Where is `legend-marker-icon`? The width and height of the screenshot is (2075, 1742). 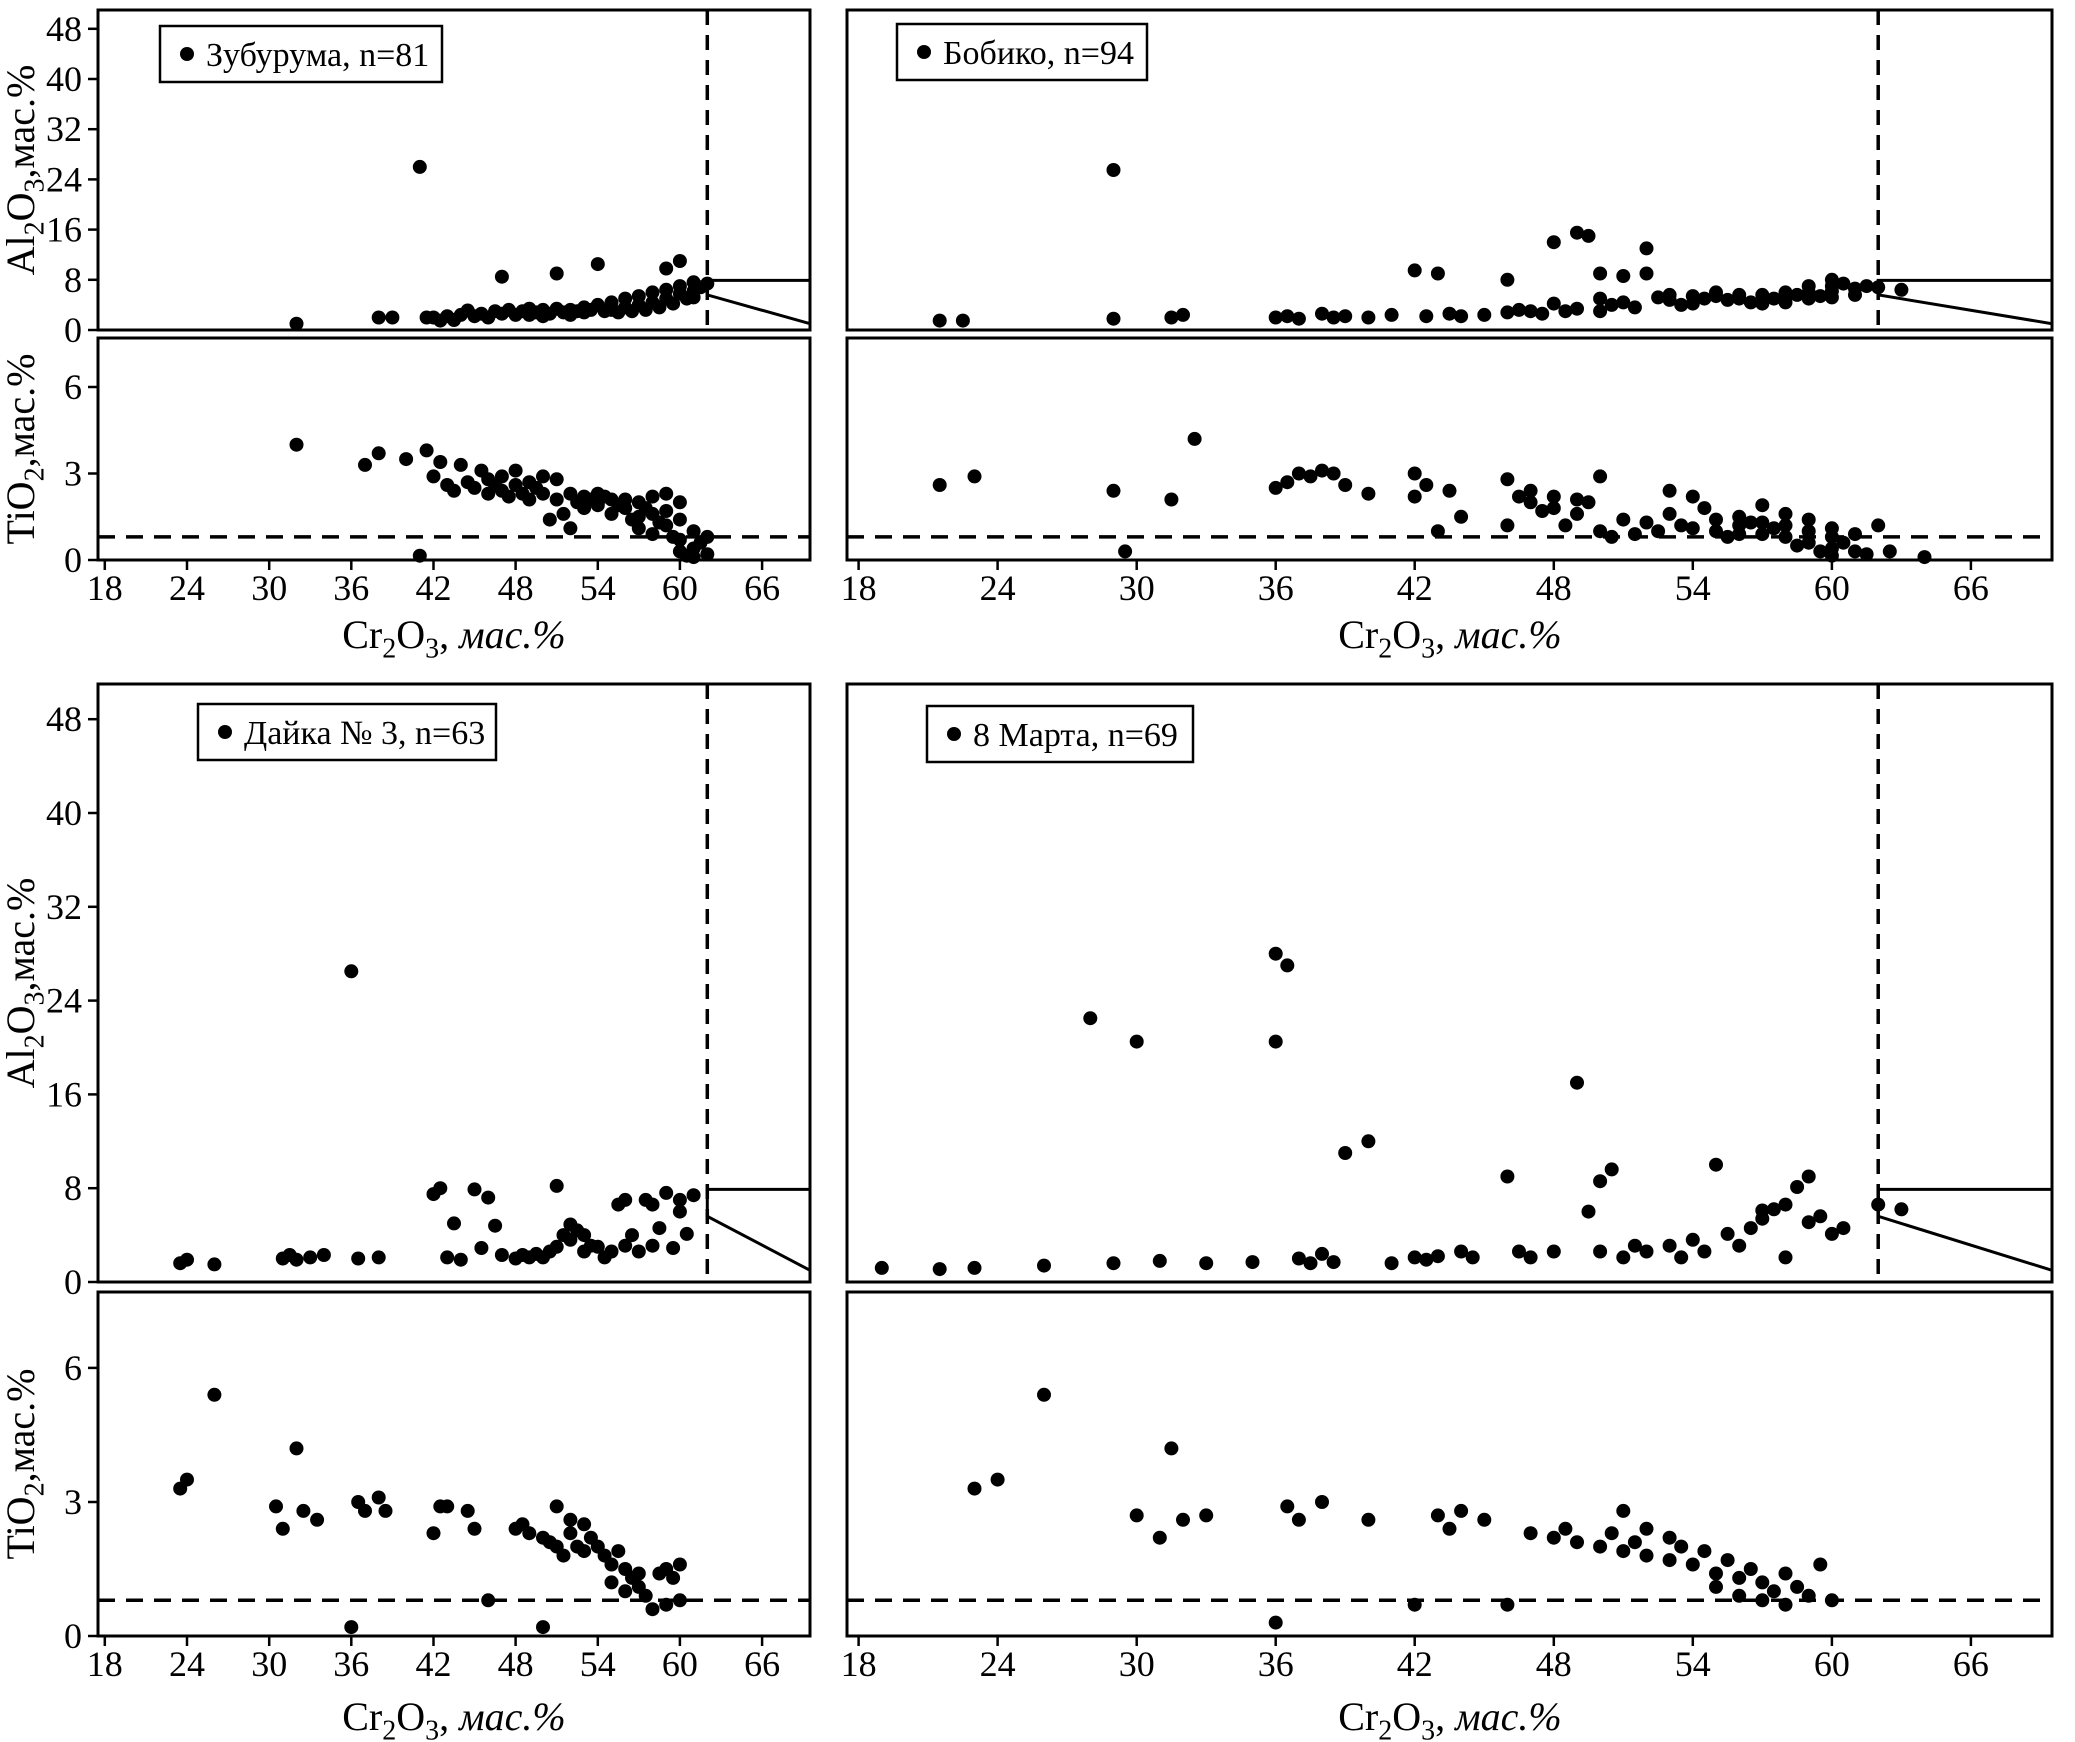
legend-marker-icon is located at coordinates (954, 734).